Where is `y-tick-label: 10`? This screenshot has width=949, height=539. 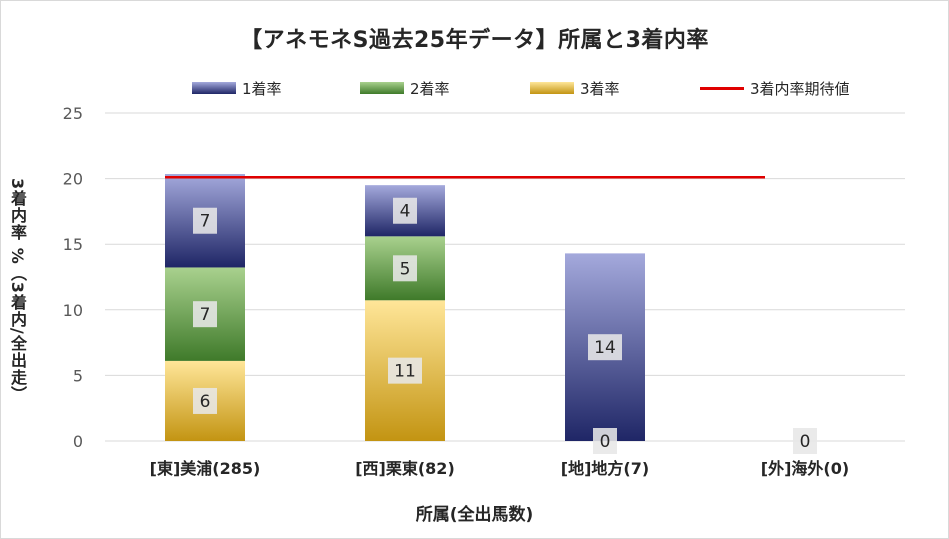
y-tick-label: 10 is located at coordinates (73, 310).